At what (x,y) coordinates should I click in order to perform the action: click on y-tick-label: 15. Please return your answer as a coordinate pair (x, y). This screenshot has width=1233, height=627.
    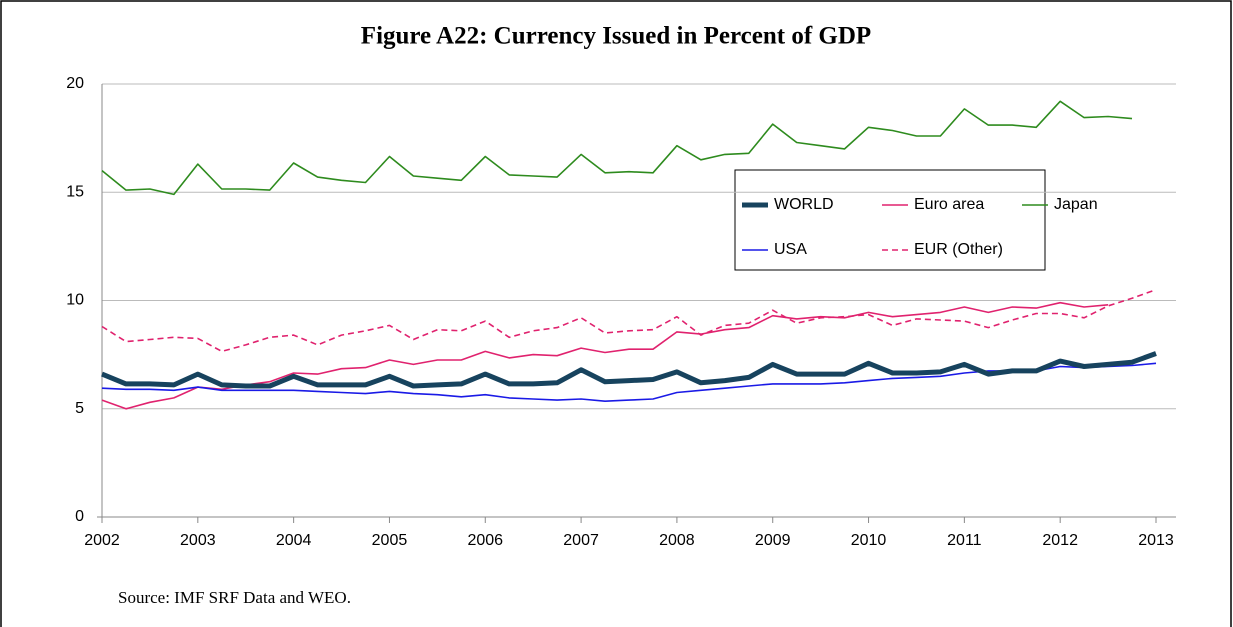
    Looking at the image, I should click on (75, 191).